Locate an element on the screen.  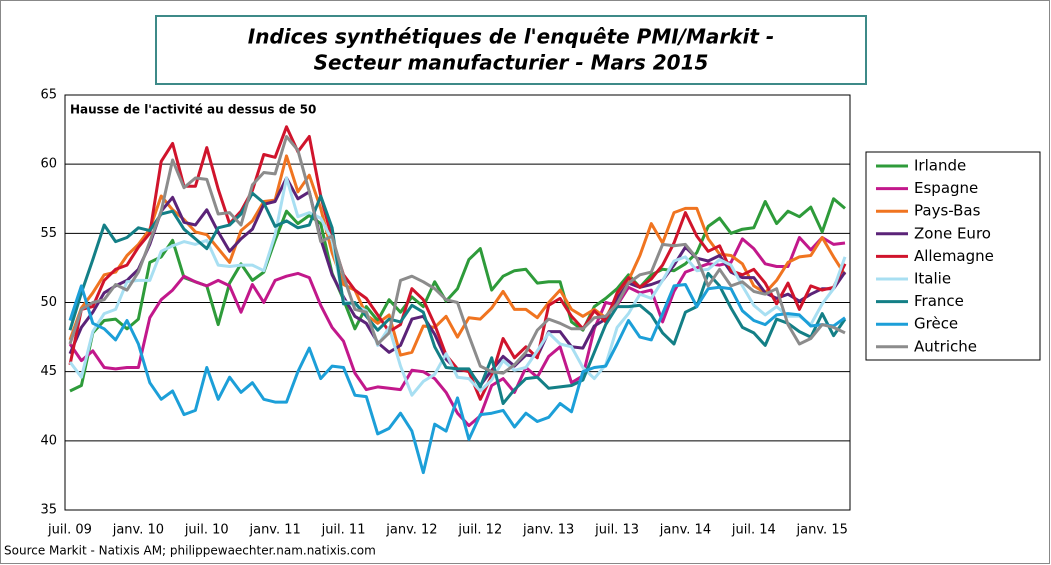
x-tick-label: juil. 13 is located at coordinates (616, 530).